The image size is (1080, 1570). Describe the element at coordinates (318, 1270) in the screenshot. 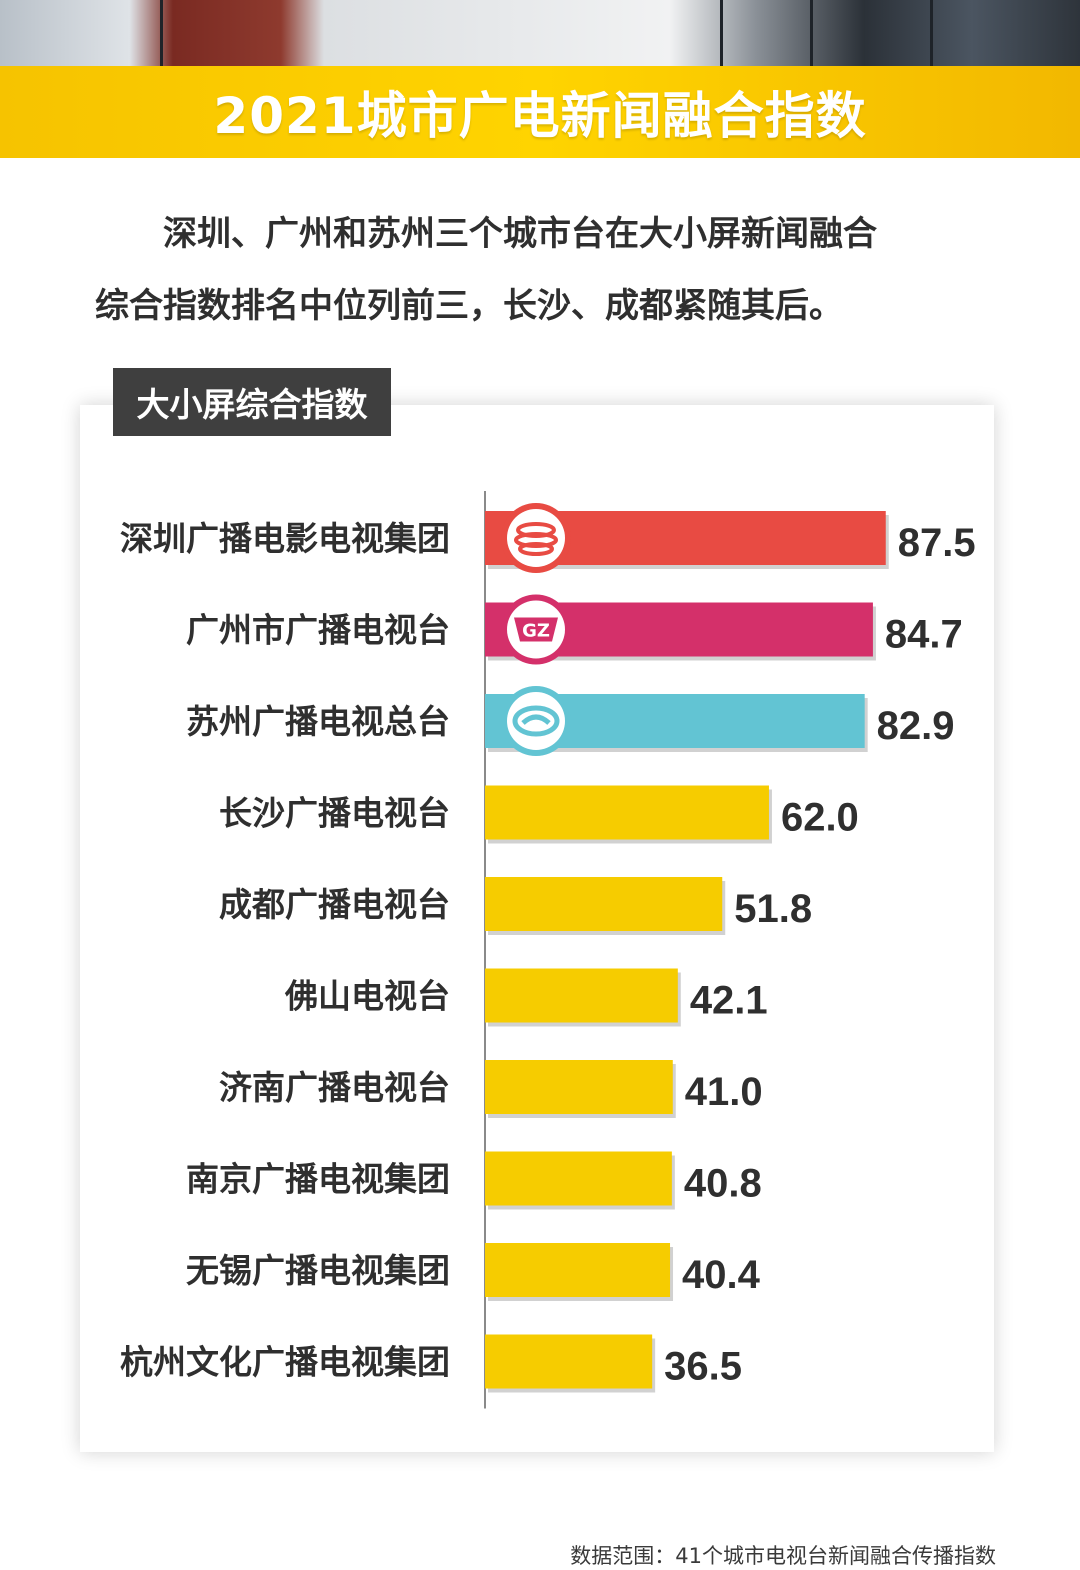

I see `category-label: 无锡广播电视集团` at that location.